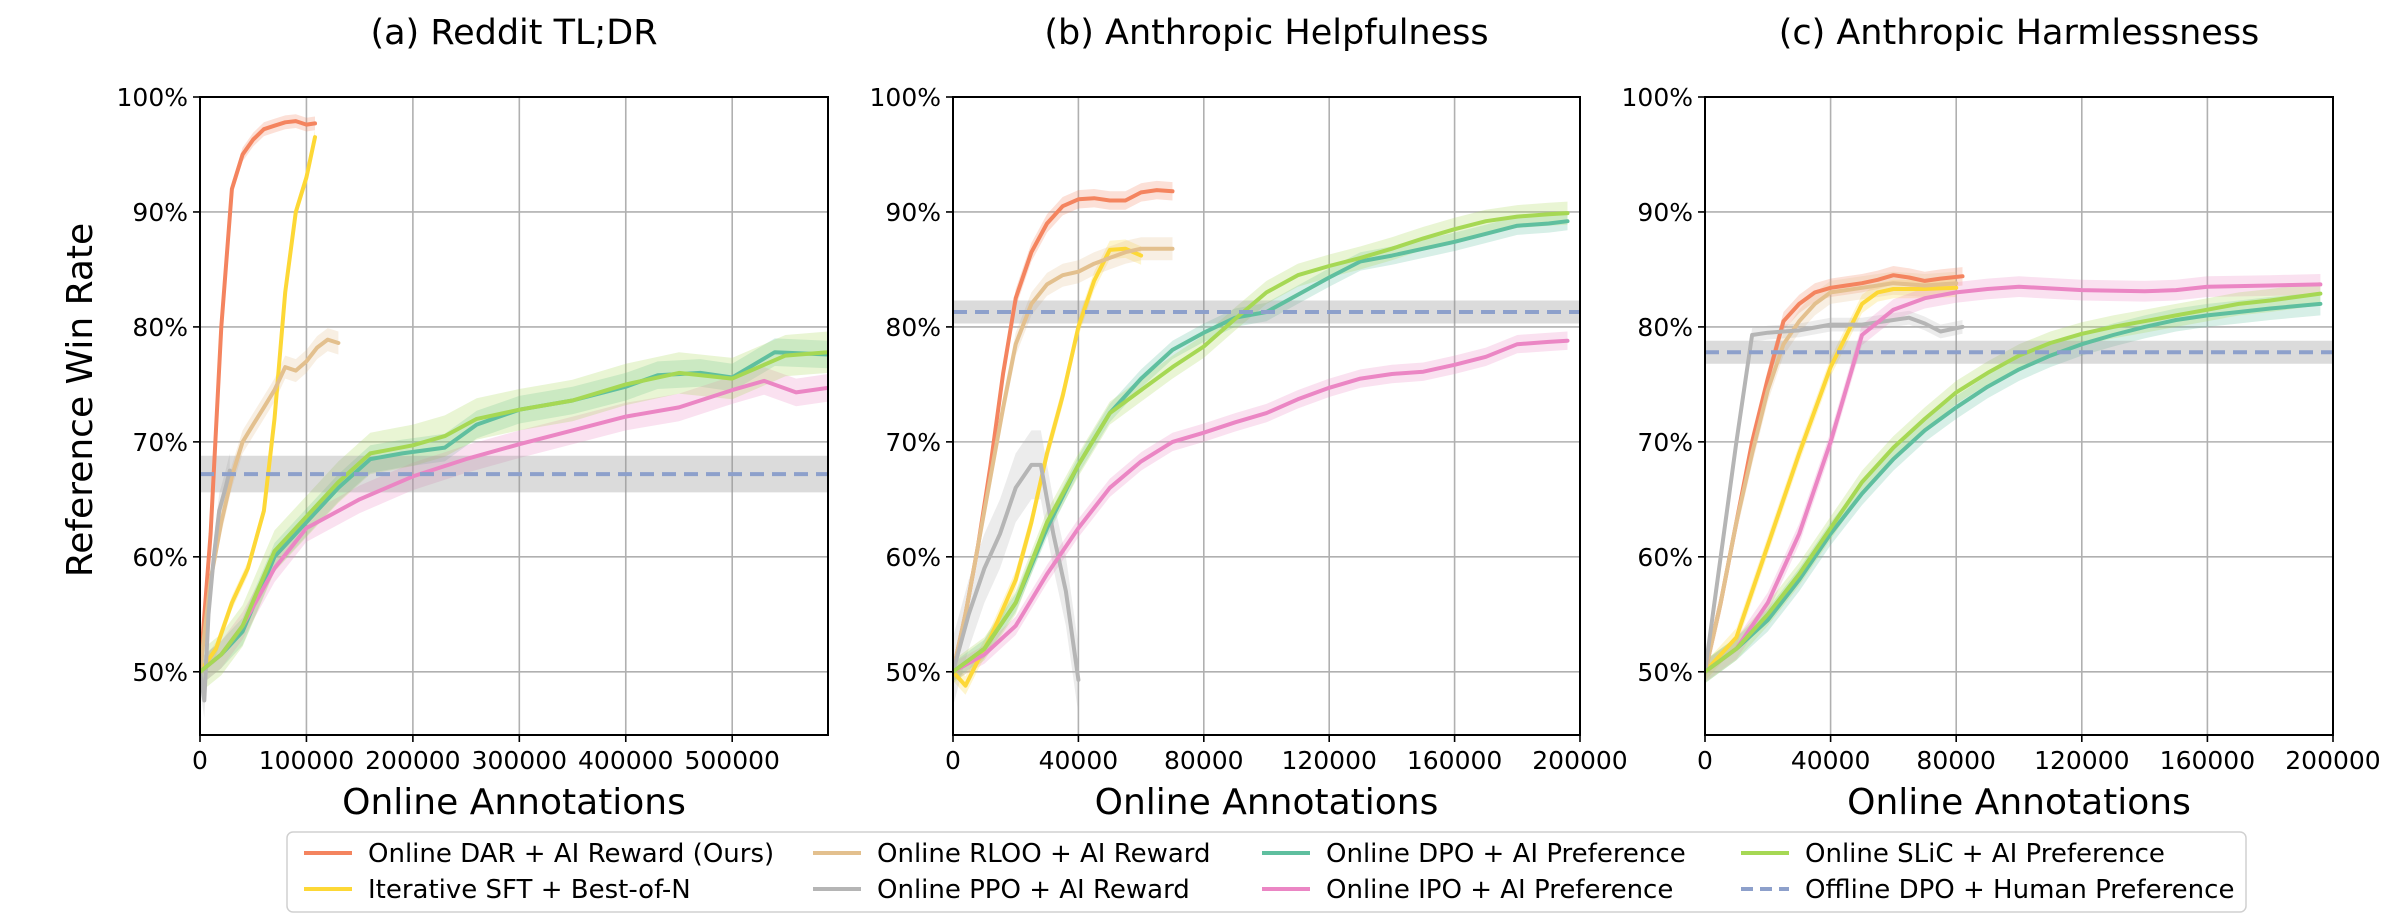 This screenshot has width=2392, height=921. I want to click on y-axis-label: Reference Win Rate, so click(80, 400).